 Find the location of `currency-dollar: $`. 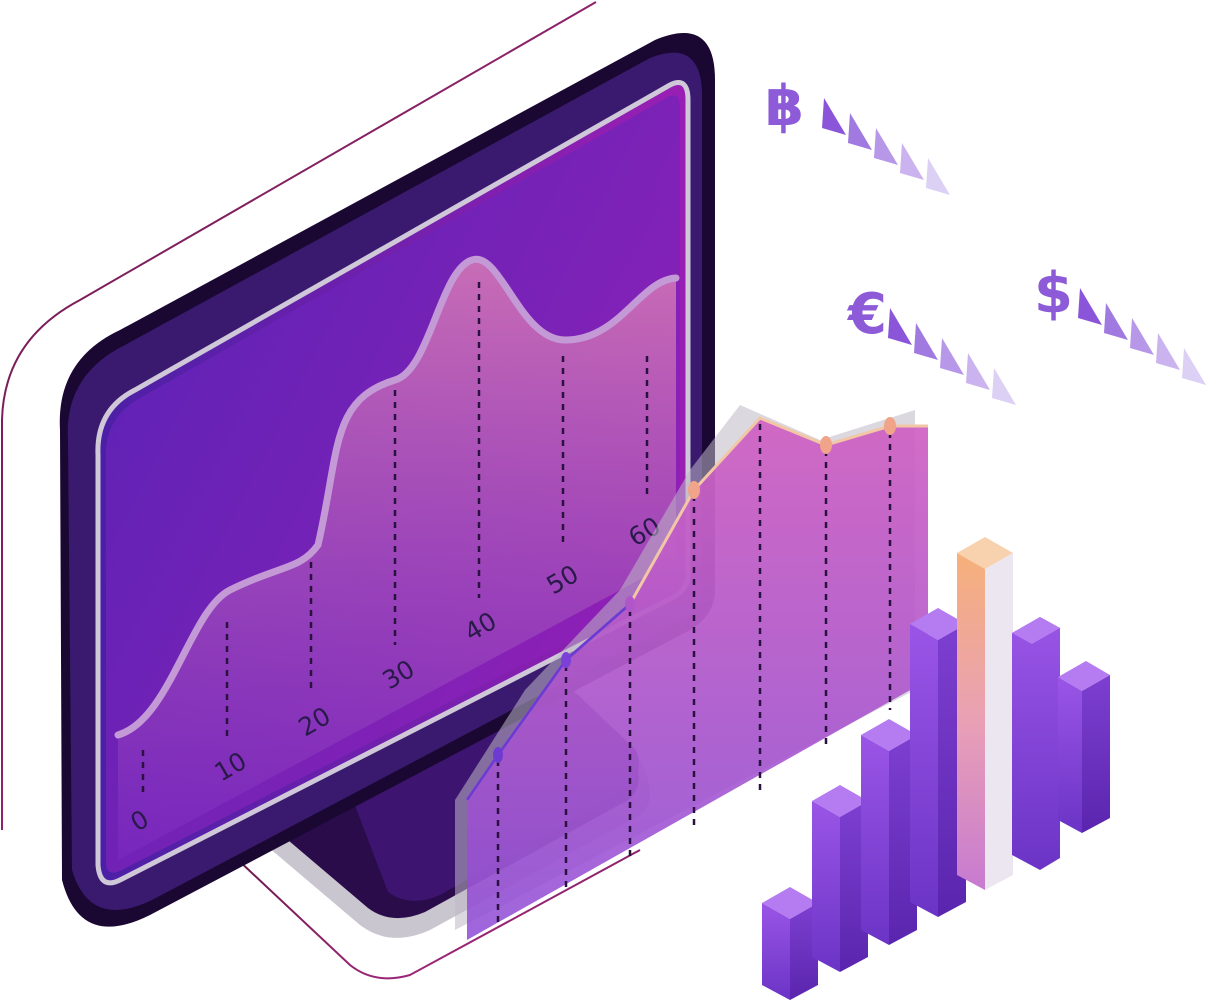

currency-dollar: $ is located at coordinates (1120, 323).